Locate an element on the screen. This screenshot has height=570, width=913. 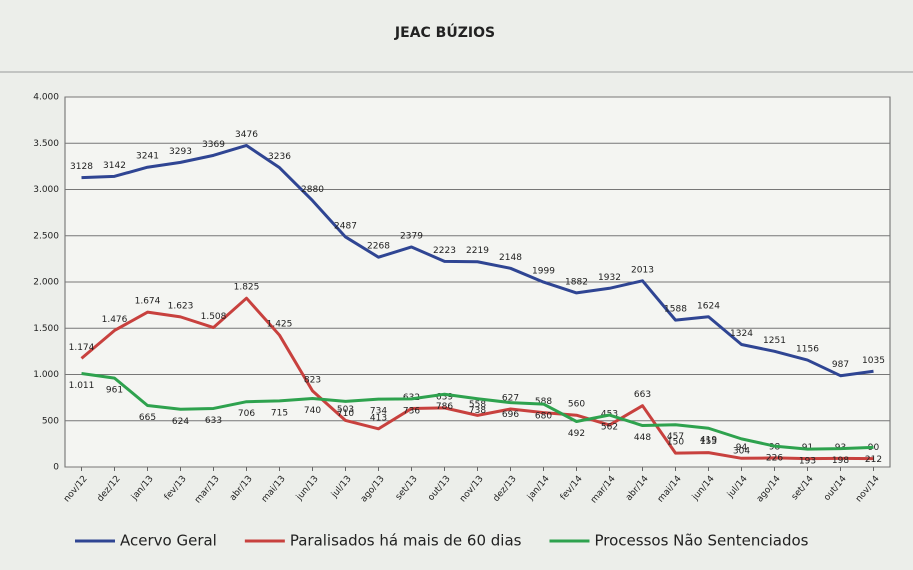
data-label: 2013 is located at coordinates (642, 270).